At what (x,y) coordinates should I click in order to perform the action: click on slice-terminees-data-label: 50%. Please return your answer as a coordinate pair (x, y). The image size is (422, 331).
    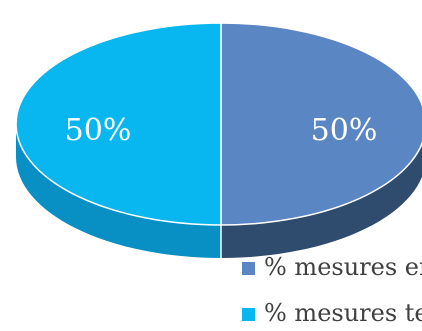
    Looking at the image, I should click on (98, 130).